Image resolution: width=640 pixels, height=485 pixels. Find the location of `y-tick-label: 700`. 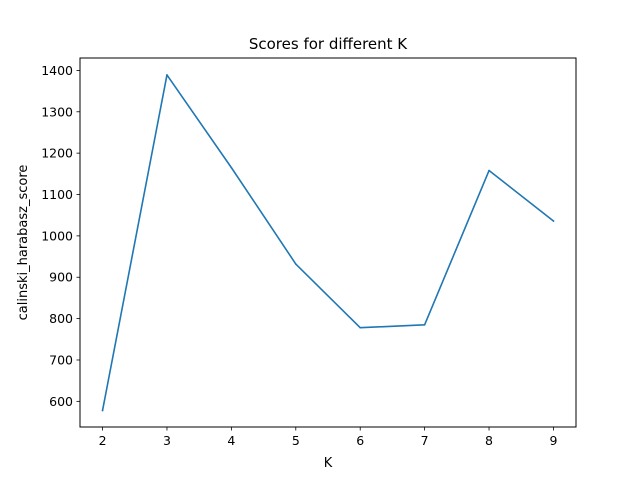

y-tick-label: 700 is located at coordinates (61, 359).